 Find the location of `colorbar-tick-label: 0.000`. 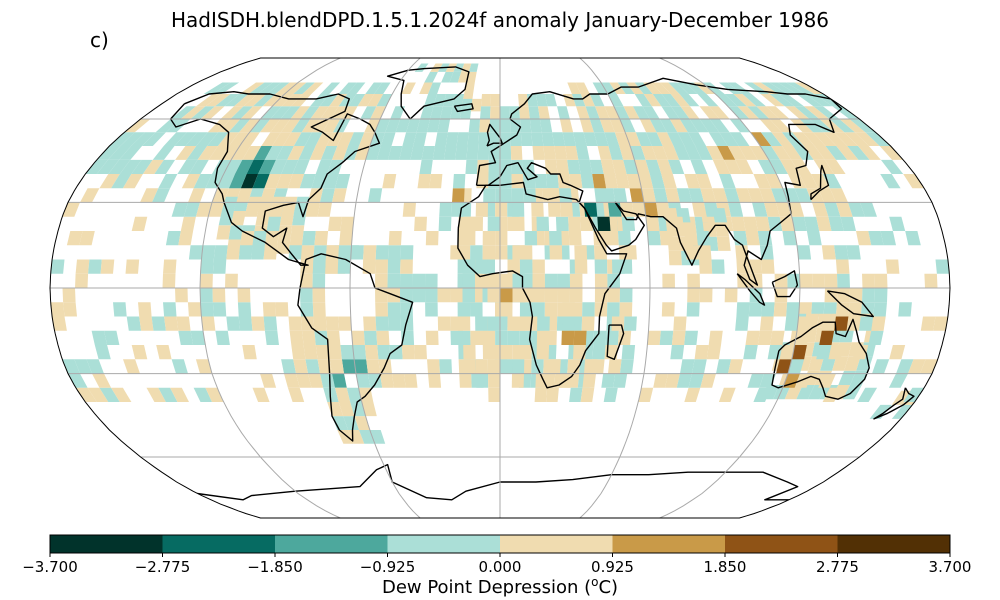

colorbar-tick-label: 0.000 is located at coordinates (500, 567).